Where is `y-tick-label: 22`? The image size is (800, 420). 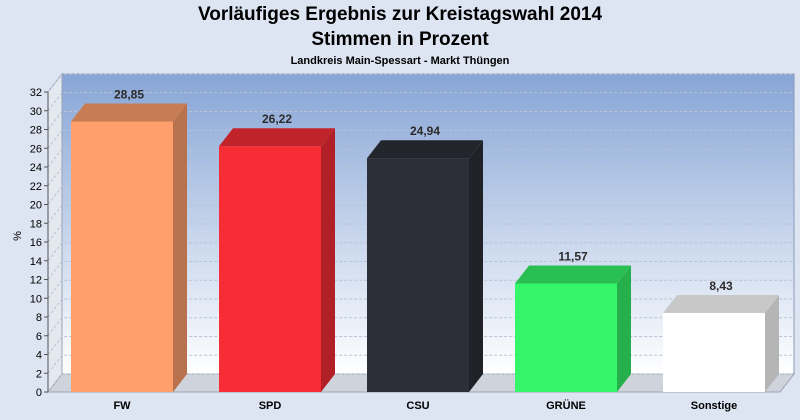
y-tick-label: 22 is located at coordinates (36, 187).